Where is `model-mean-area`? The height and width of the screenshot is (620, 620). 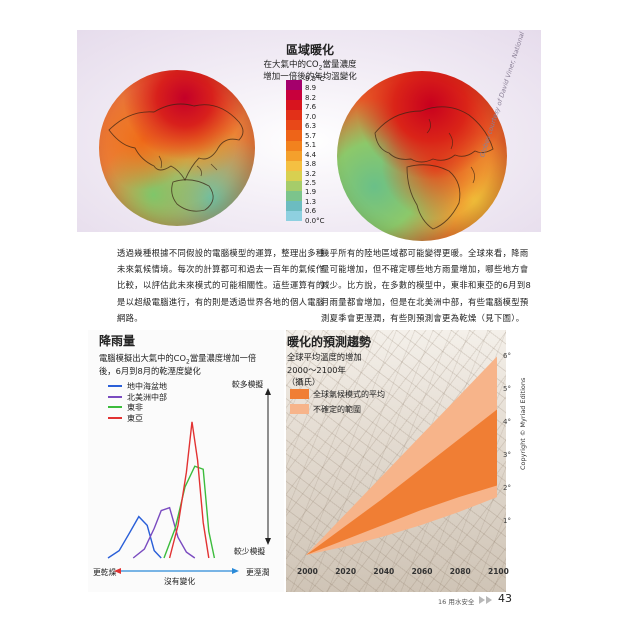 model-mean-area is located at coordinates (401, 482).